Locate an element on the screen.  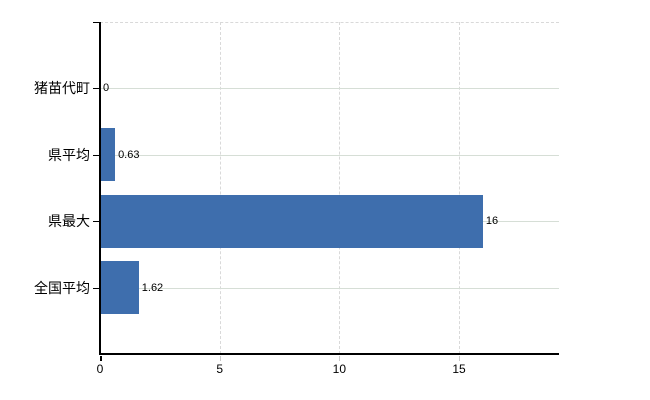
value-label: 16 is located at coordinates (492, 221).